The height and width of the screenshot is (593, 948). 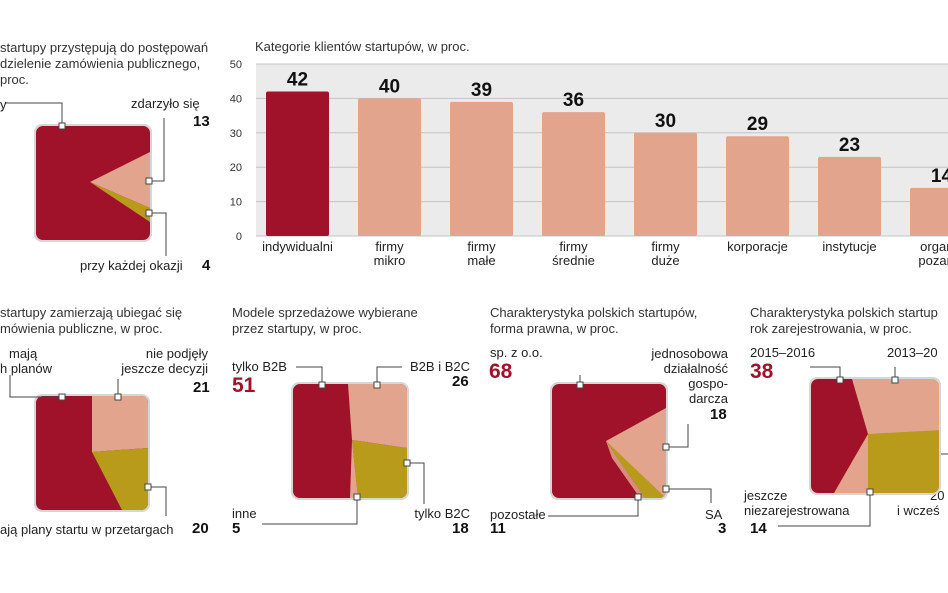 What do you see at coordinates (201, 387) in the screenshot?
I see `chart3-value-undecided: 21` at bounding box center [201, 387].